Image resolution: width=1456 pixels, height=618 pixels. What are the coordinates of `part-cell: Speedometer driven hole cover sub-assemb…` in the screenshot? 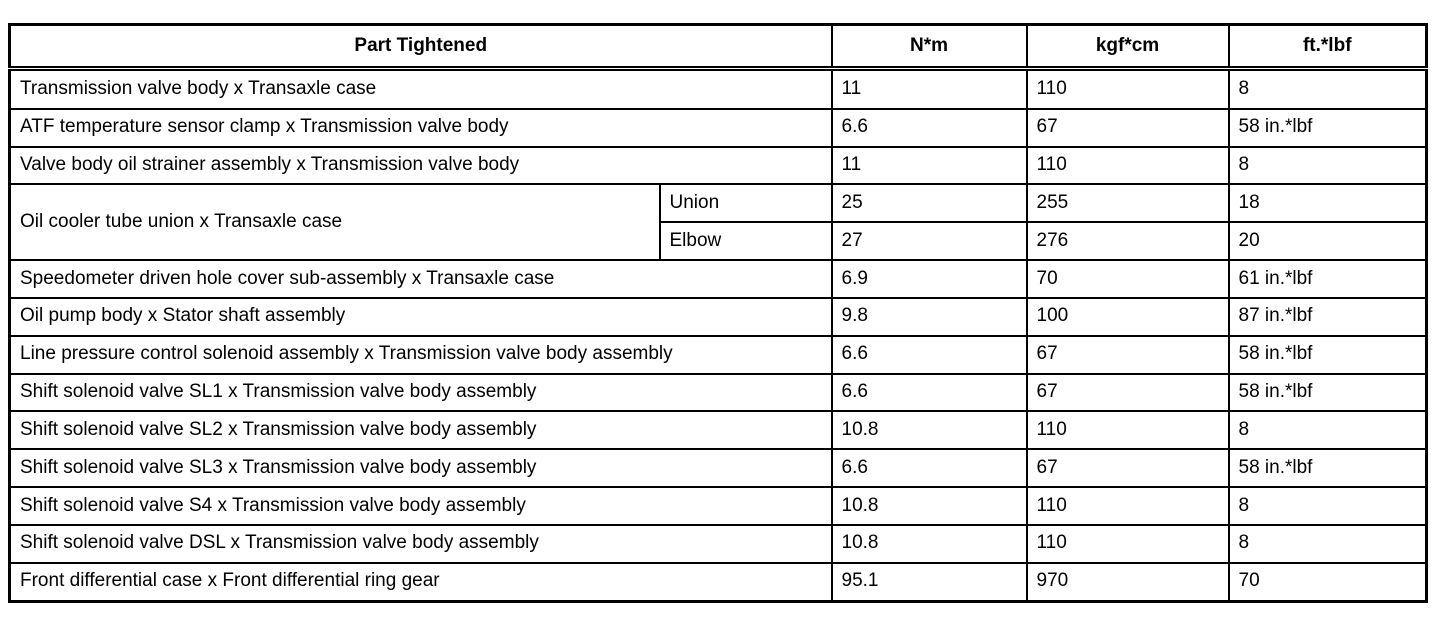 It's located at (420, 279).